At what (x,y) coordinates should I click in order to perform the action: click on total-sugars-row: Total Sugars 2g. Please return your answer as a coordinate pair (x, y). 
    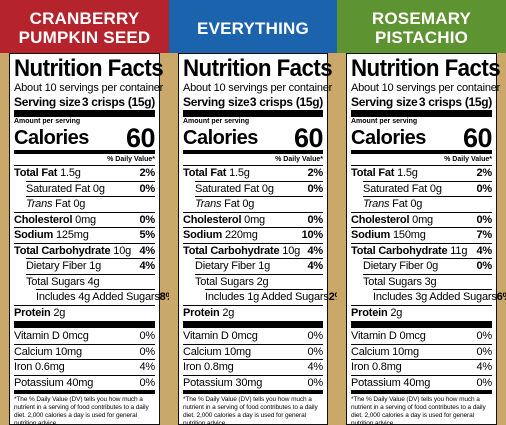
    Looking at the image, I should click on (259, 281).